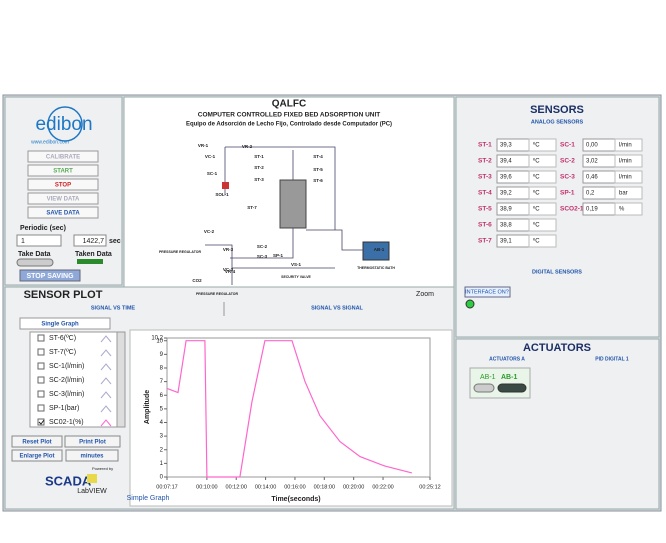  What do you see at coordinates (65, 124) in the screenshot?
I see `logo-ring` at bounding box center [65, 124].